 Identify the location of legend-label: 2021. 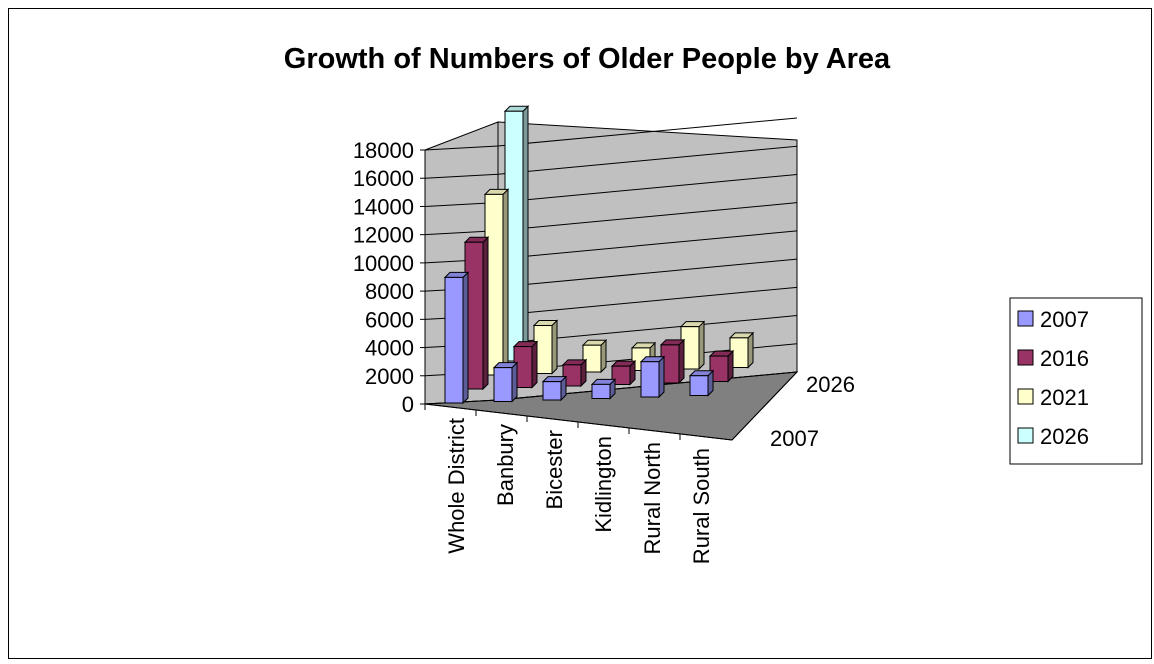
(1064, 397).